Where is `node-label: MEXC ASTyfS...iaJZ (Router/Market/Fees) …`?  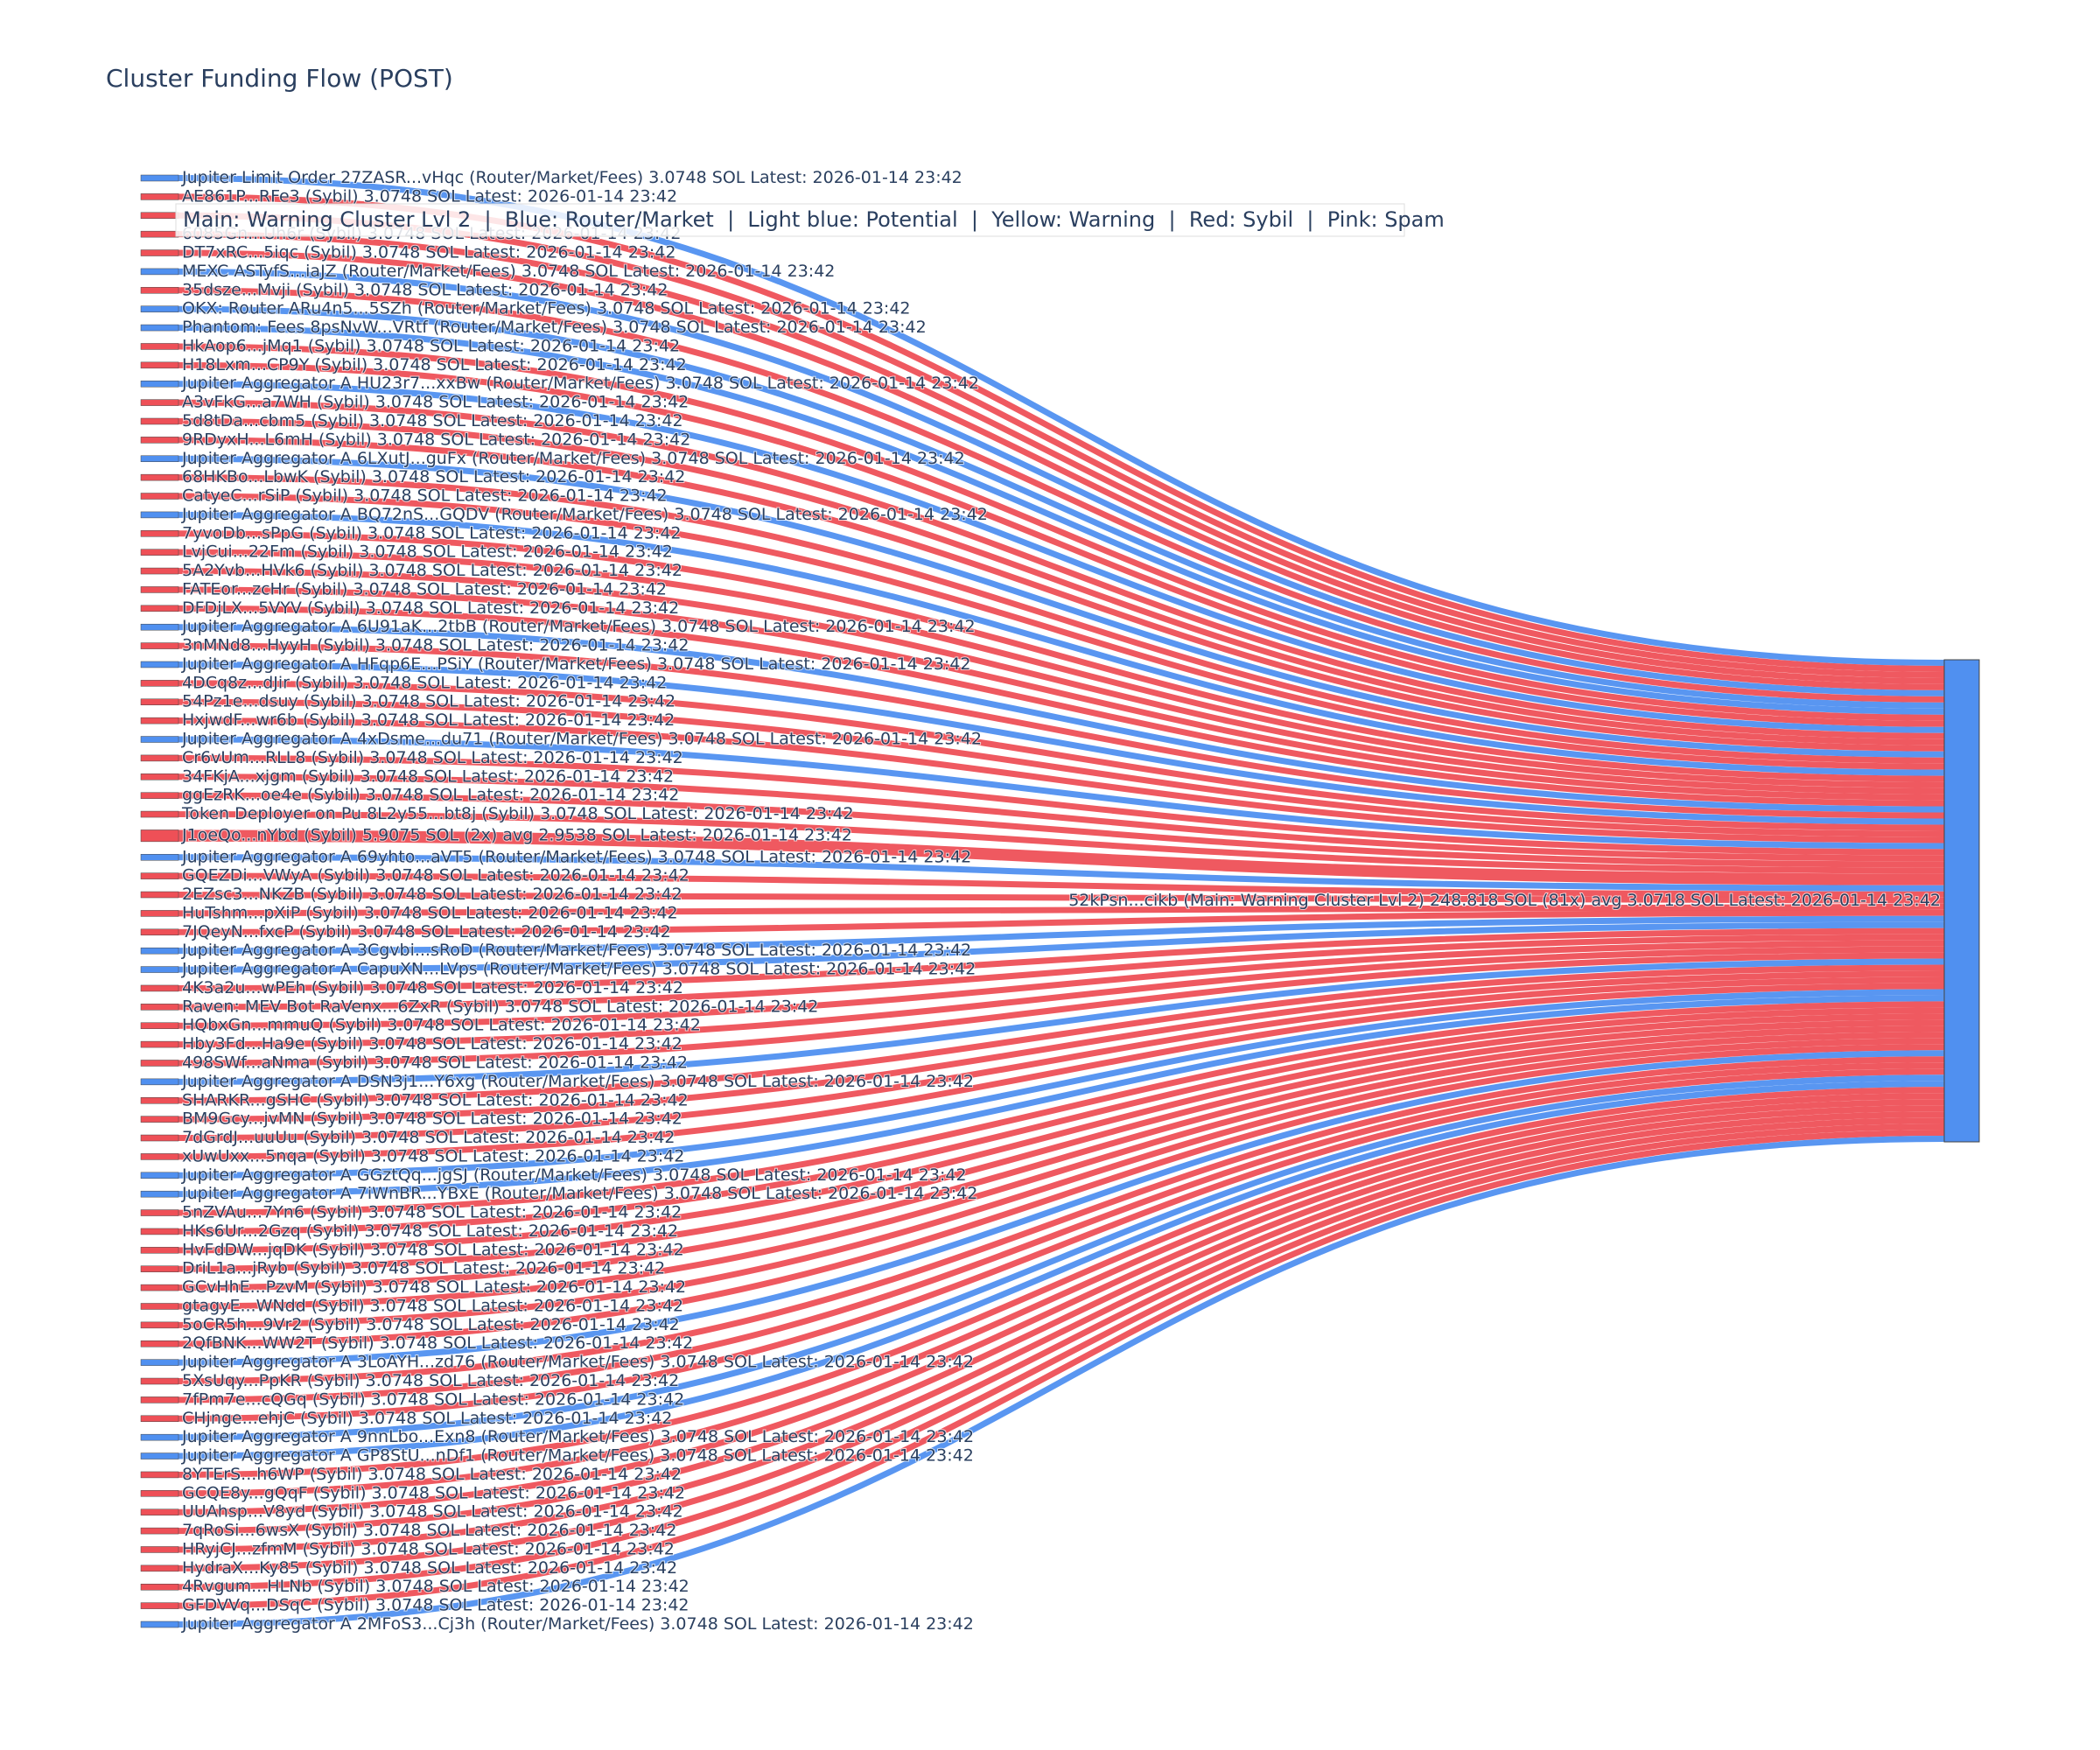 node-label: MEXC ASTyfS...iaJZ (Router/Market/Fees) … is located at coordinates (508, 271).